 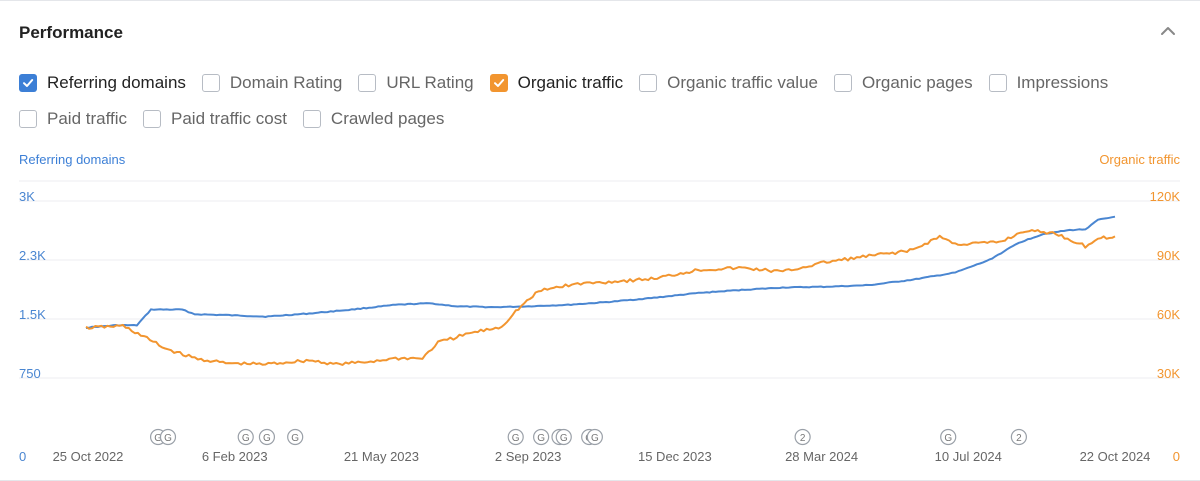 I want to click on toggle-label: URL Rating, so click(x=430, y=82).